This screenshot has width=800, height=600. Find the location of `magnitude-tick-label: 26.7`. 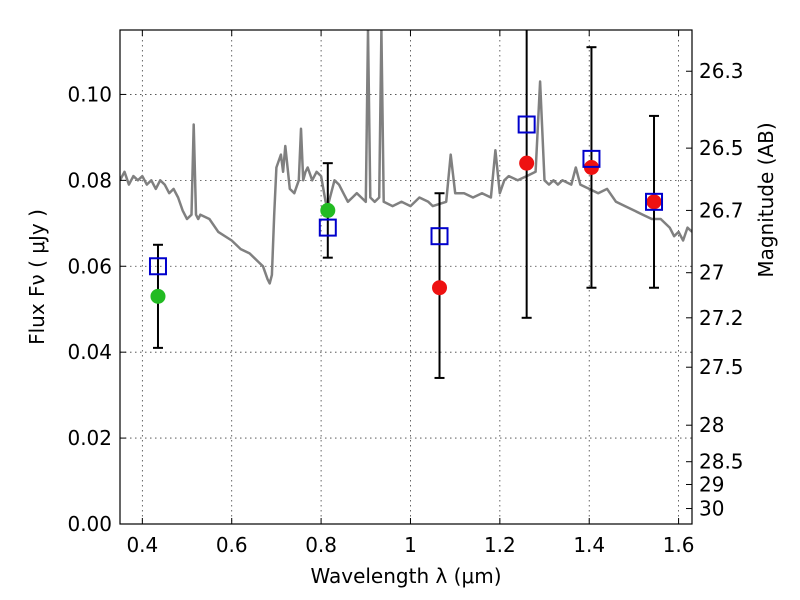

magnitude-tick-label: 26.7 is located at coordinates (721, 210).